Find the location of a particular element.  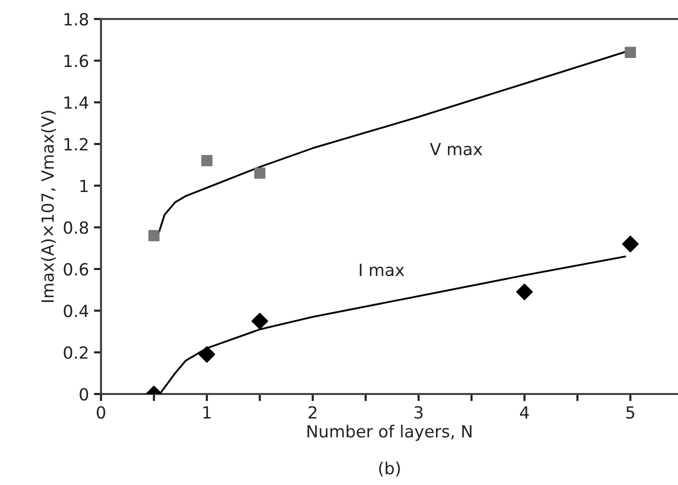

y-tick-label: 0.6 is located at coordinates (76, 269).